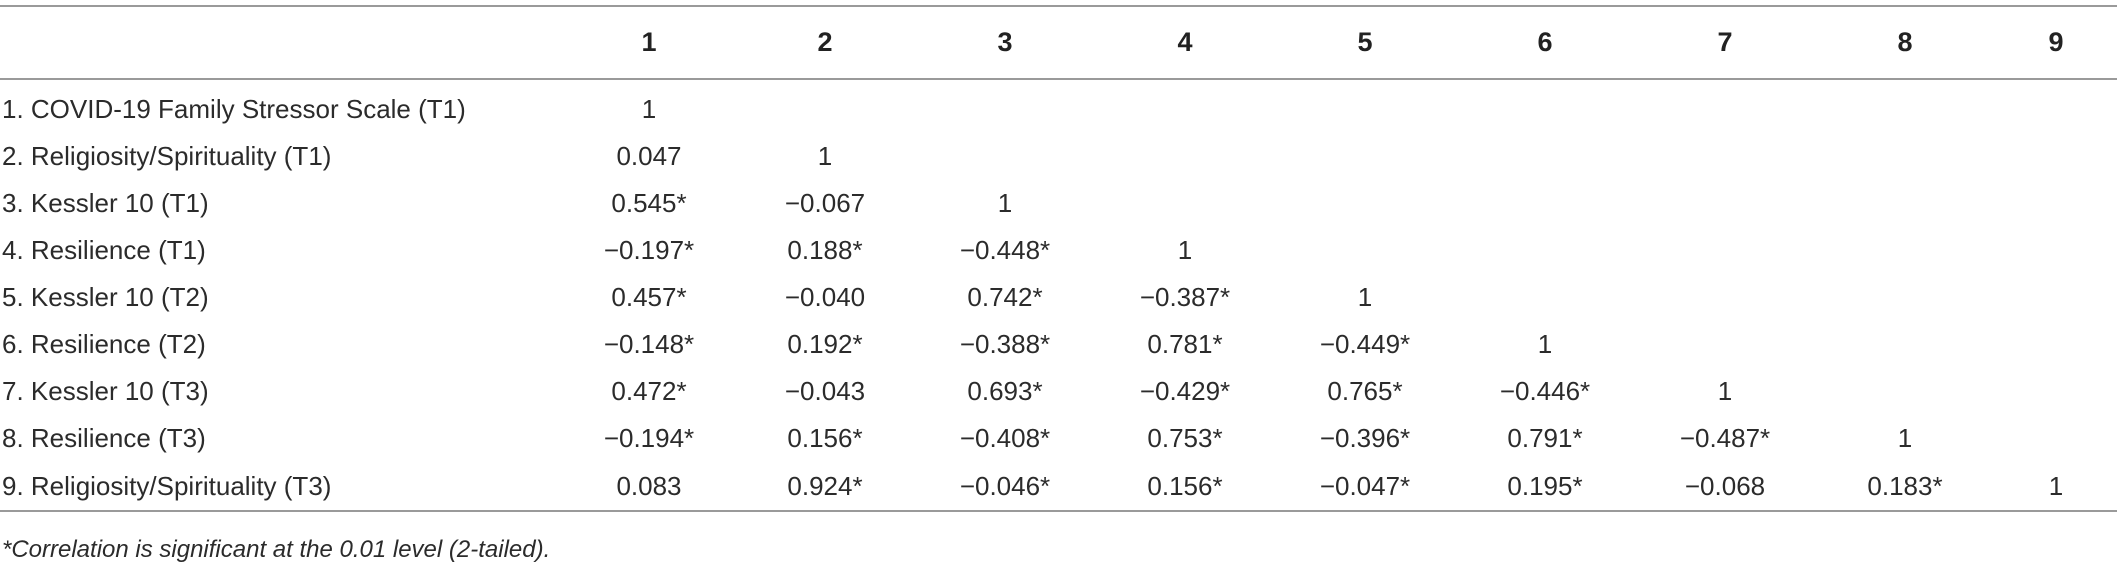 Image resolution: width=2117 pixels, height=575 pixels. What do you see at coordinates (825, 42) in the screenshot?
I see `column-header: 2` at bounding box center [825, 42].